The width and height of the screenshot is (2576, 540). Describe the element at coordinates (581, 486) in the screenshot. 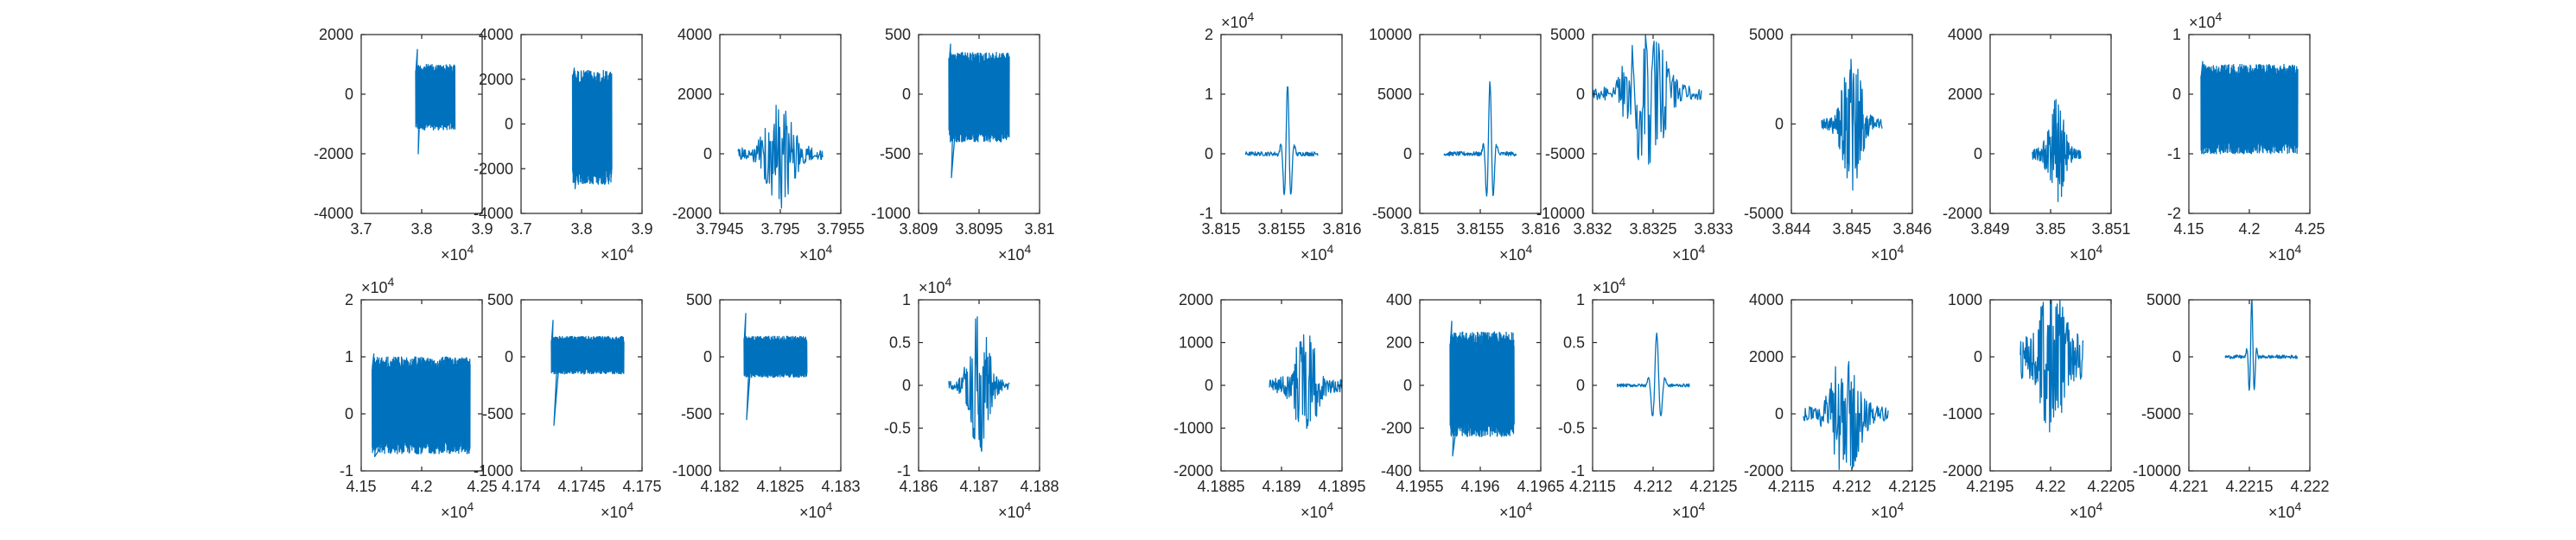

I see `x-tick-label: 4.1745` at that location.